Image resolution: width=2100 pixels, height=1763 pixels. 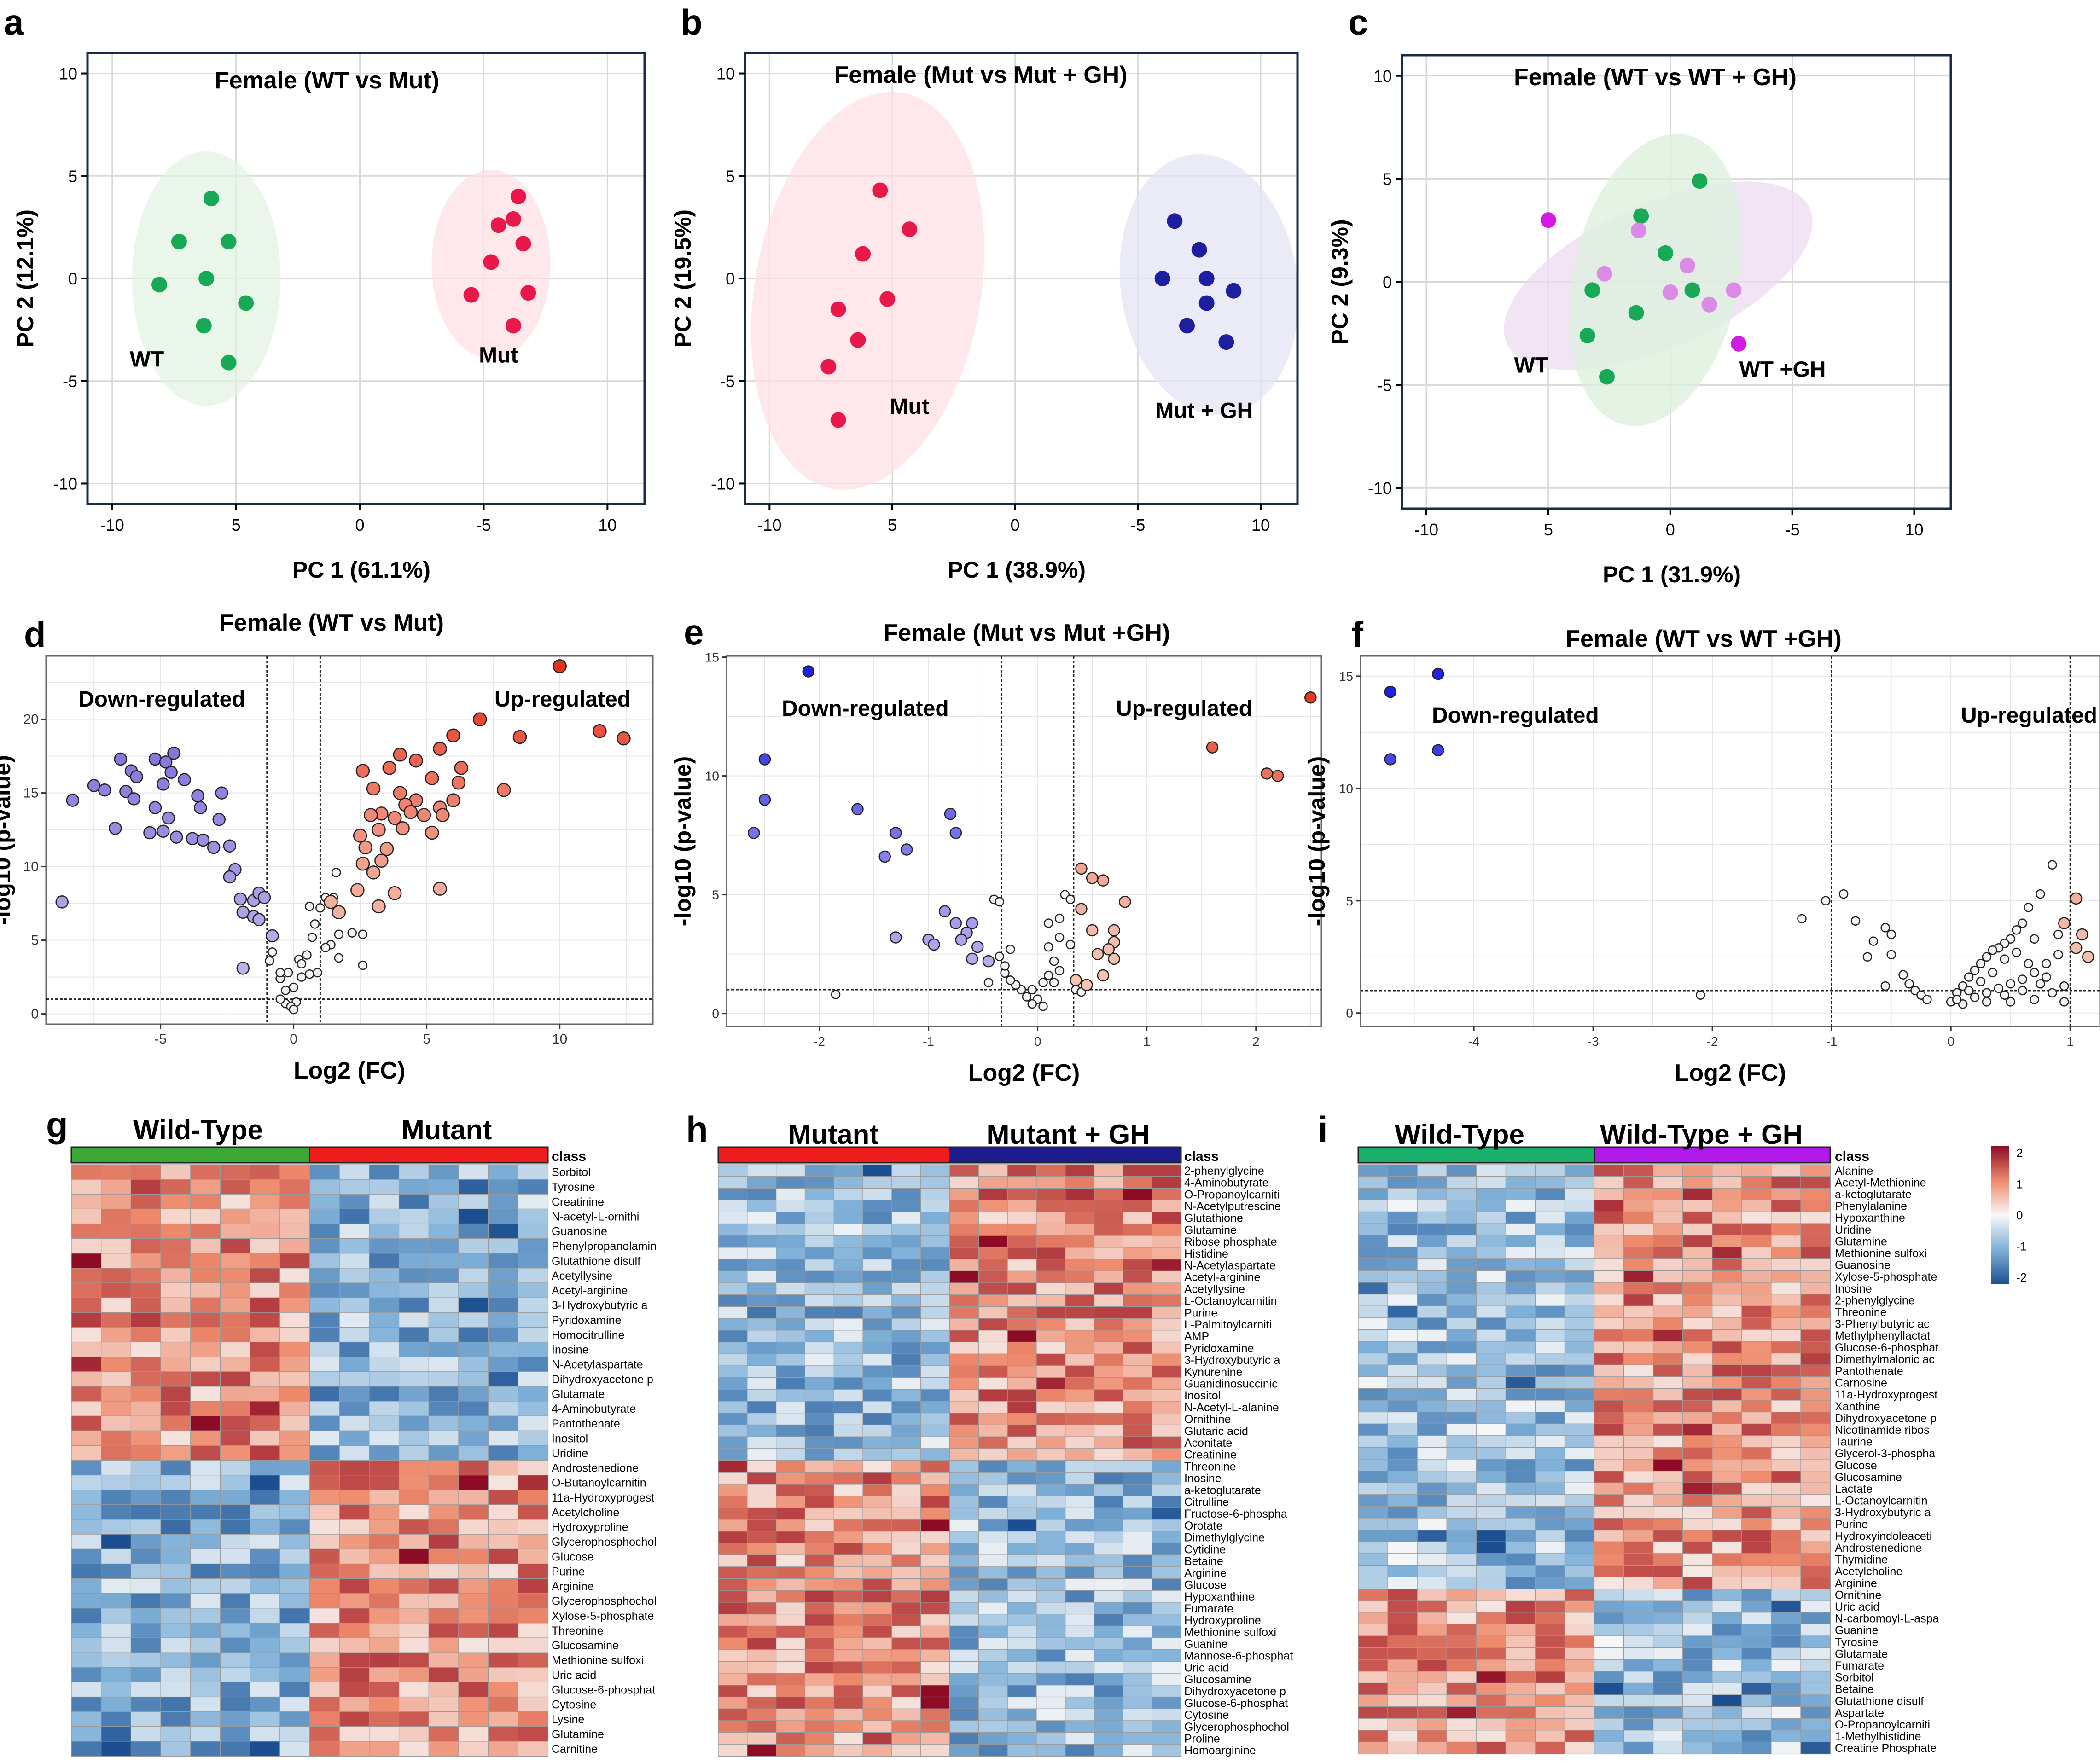 I want to click on row-label: Alanine, so click(x=1854, y=1171).